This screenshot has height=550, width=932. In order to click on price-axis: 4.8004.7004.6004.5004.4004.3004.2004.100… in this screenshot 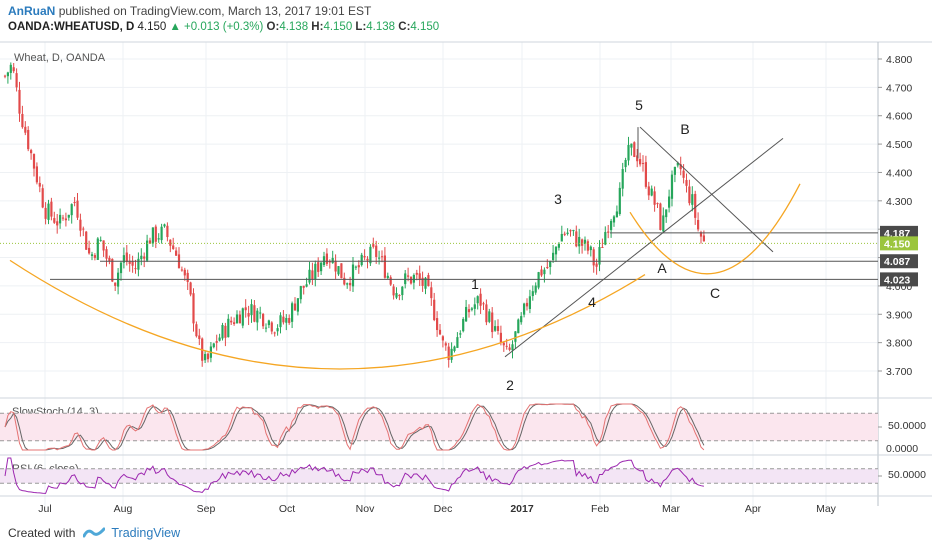, I will do `click(895, 216)`.